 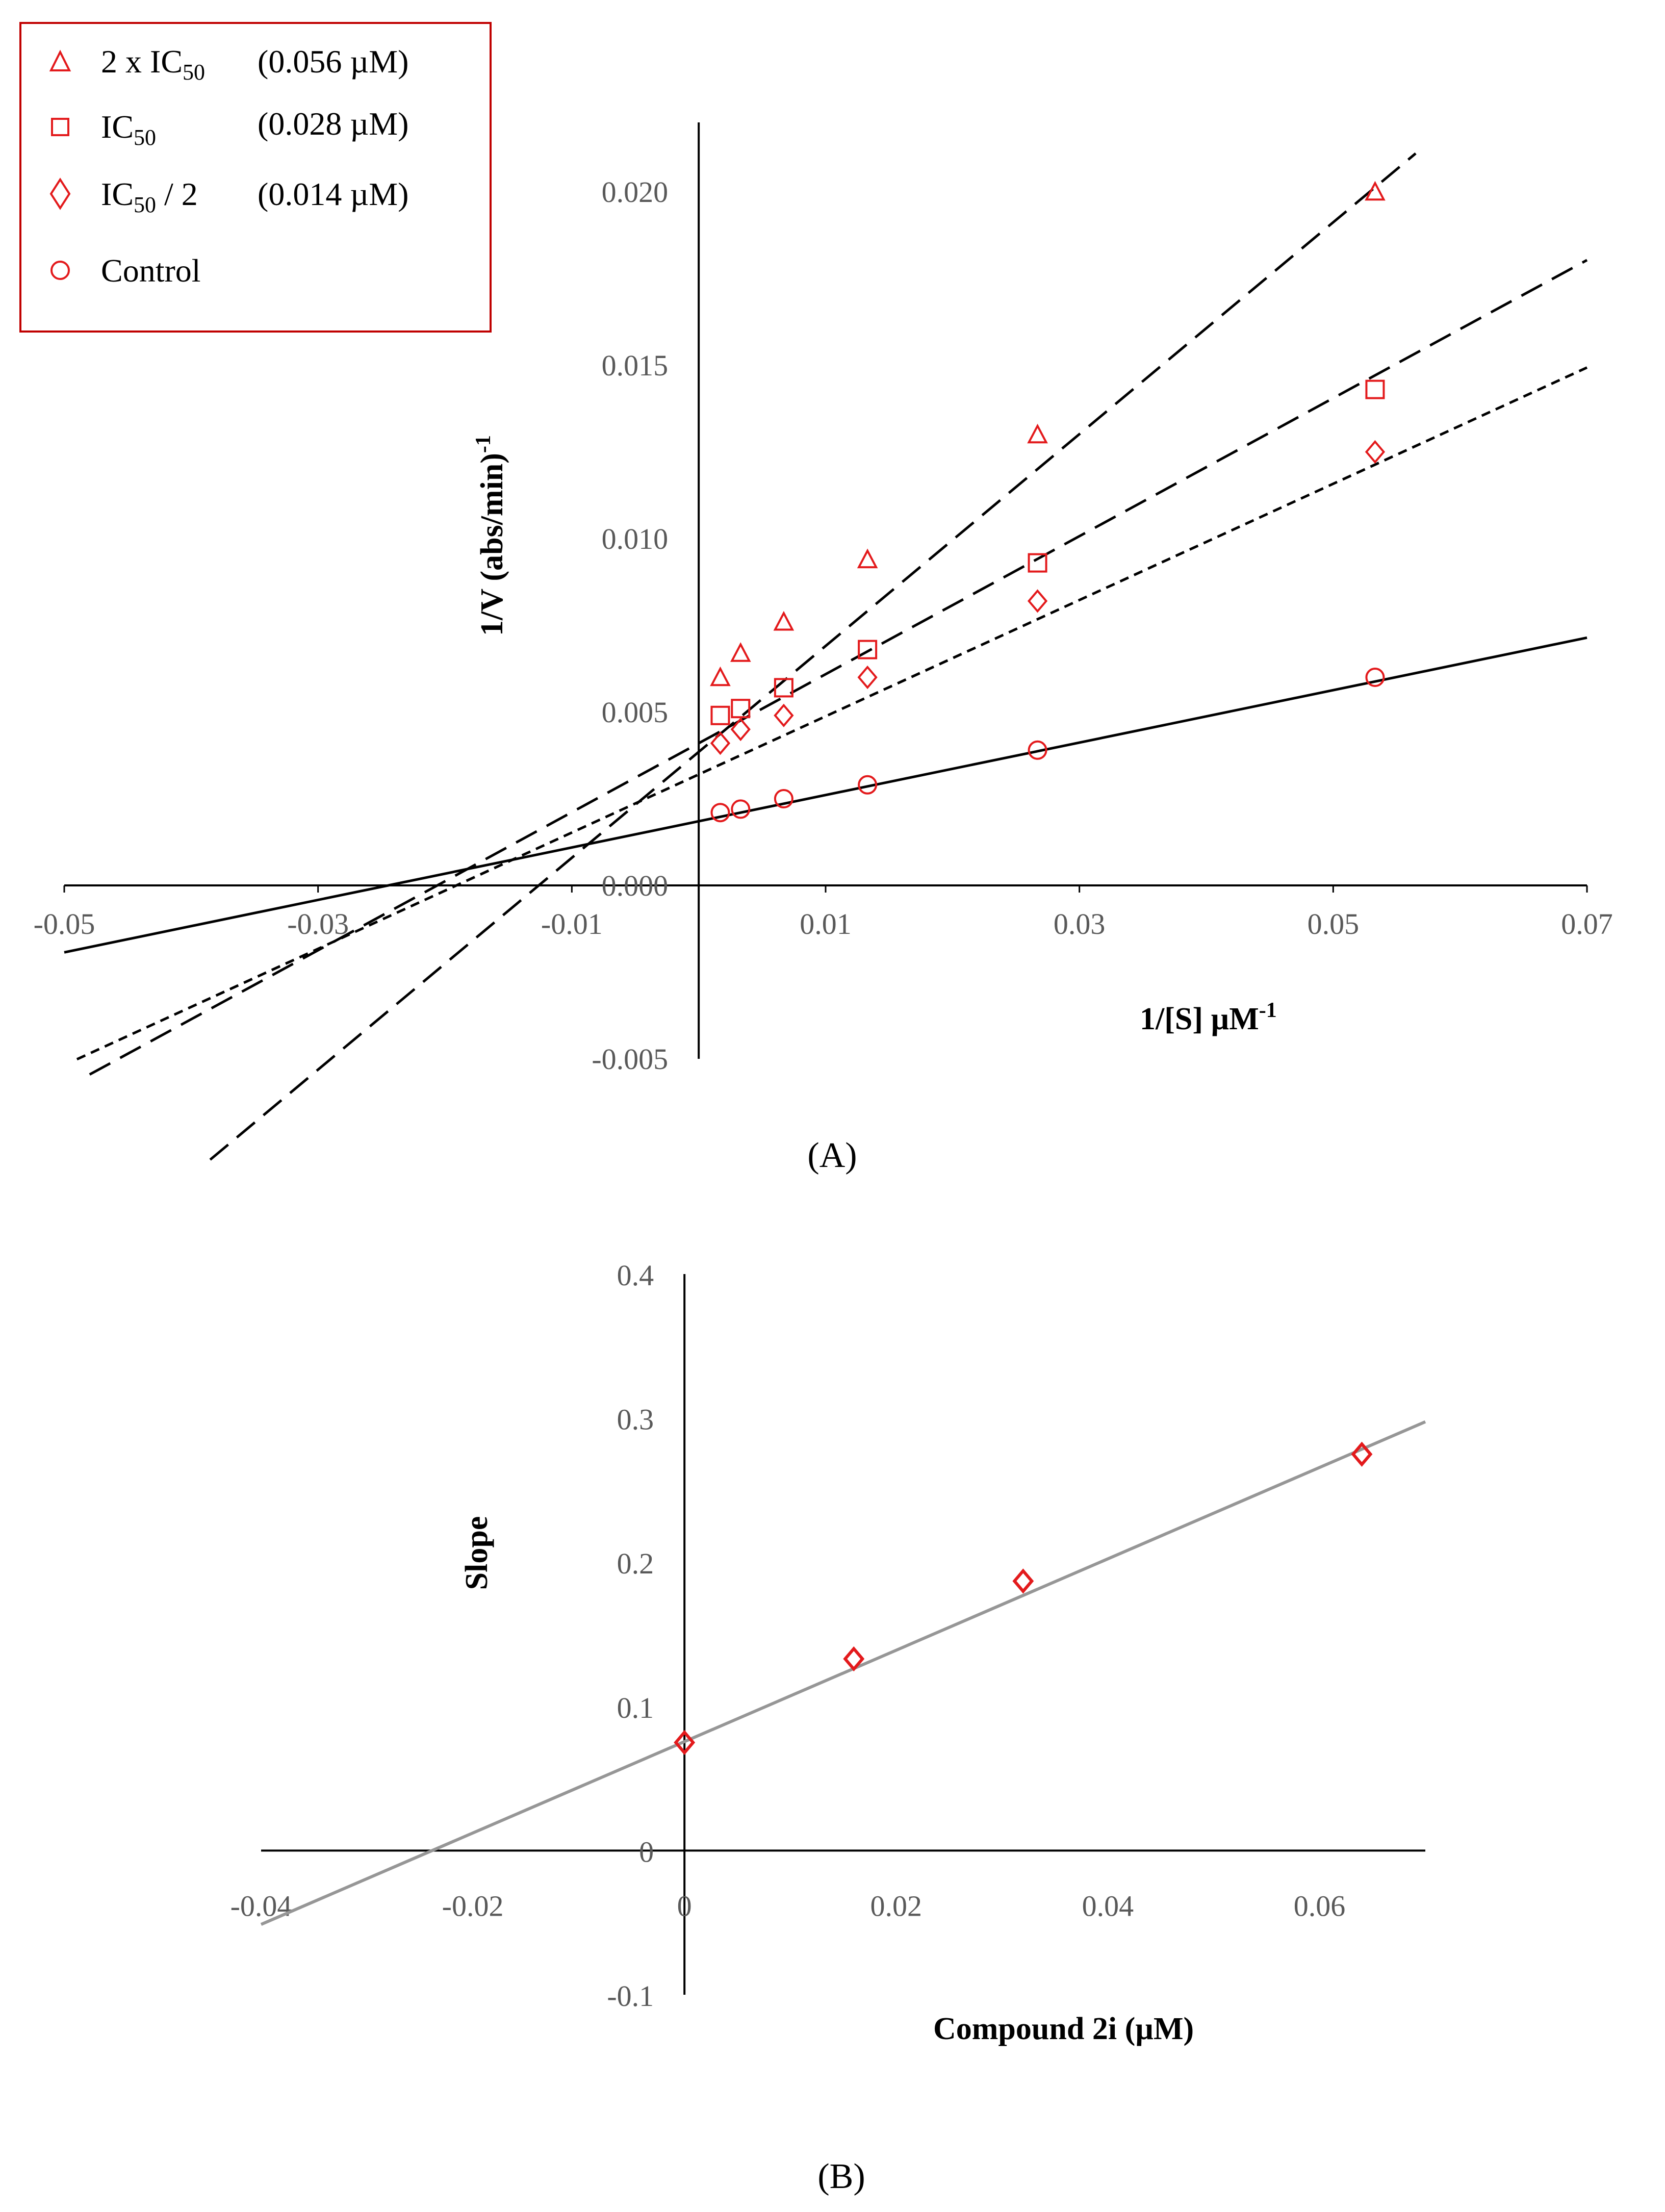 I want to click on panel-a-fit-line-circle, so click(x=825, y=795).